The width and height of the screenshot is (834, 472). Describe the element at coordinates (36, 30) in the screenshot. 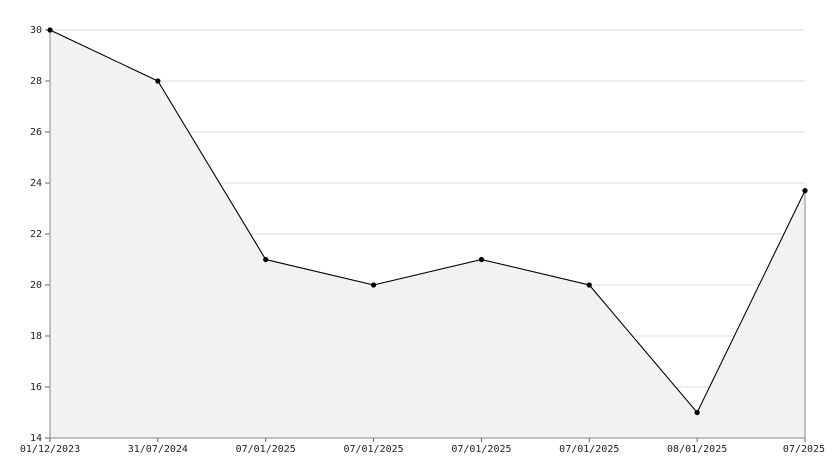

I see `y-tick-label: 30` at that location.